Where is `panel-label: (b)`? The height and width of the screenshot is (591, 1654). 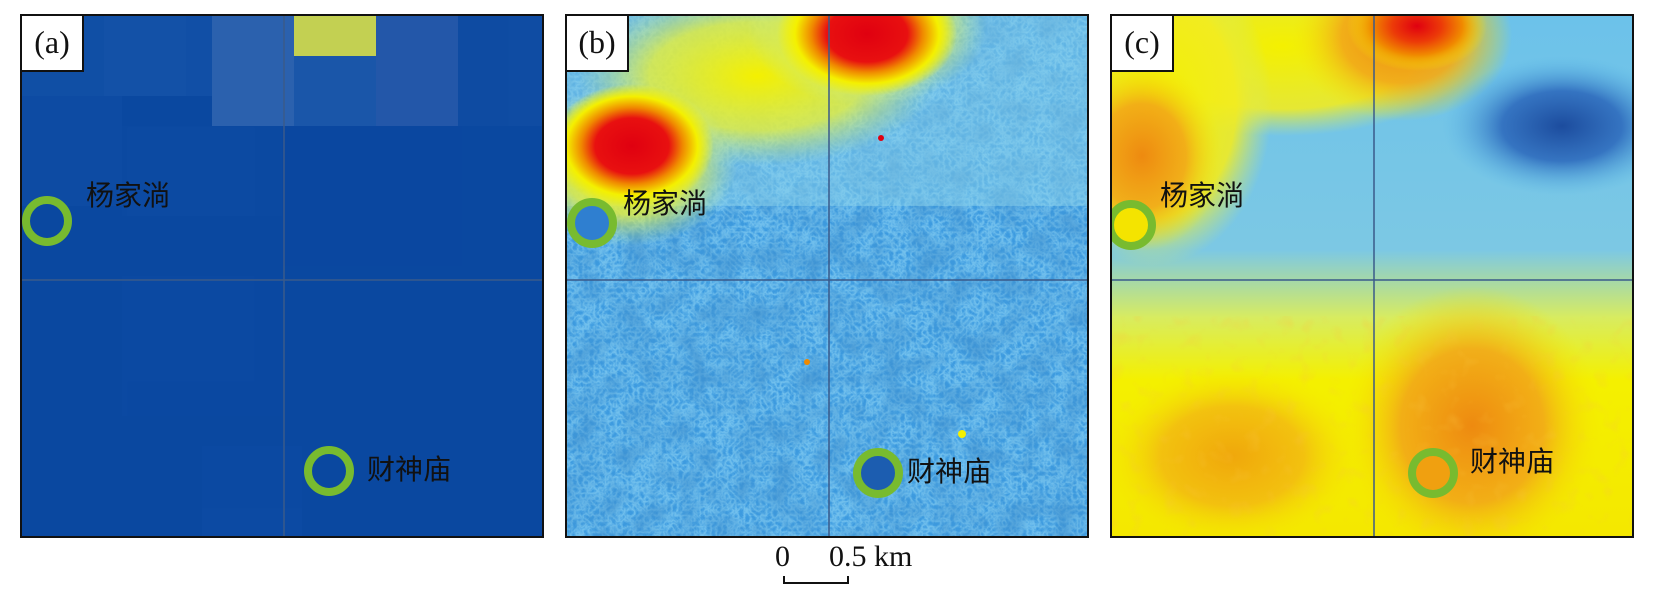 panel-label: (b) is located at coordinates (598, 44).